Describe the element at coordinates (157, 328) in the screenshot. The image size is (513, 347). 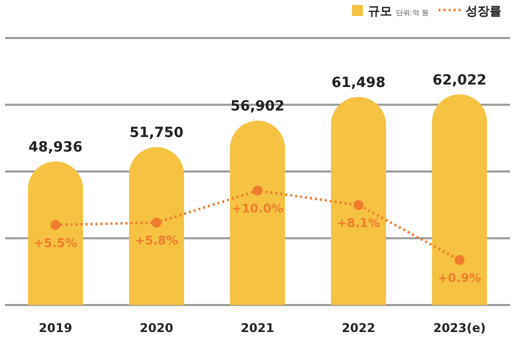
I see `x-tick-label: 2020` at that location.